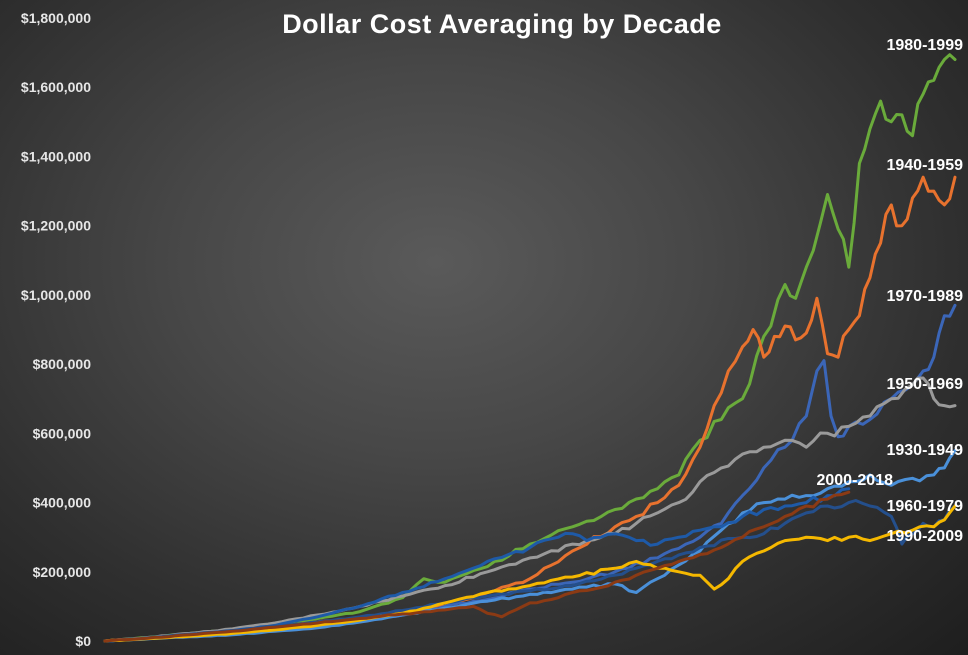 The height and width of the screenshot is (655, 968). I want to click on y-tick-label: $200,000, so click(62, 572).